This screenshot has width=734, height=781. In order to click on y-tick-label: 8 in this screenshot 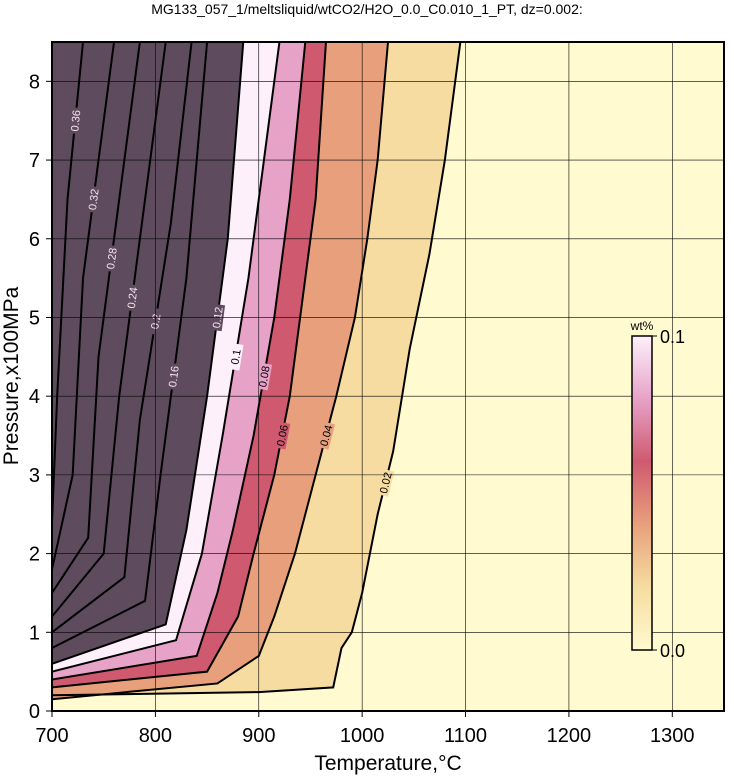, I will do `click(34, 82)`.